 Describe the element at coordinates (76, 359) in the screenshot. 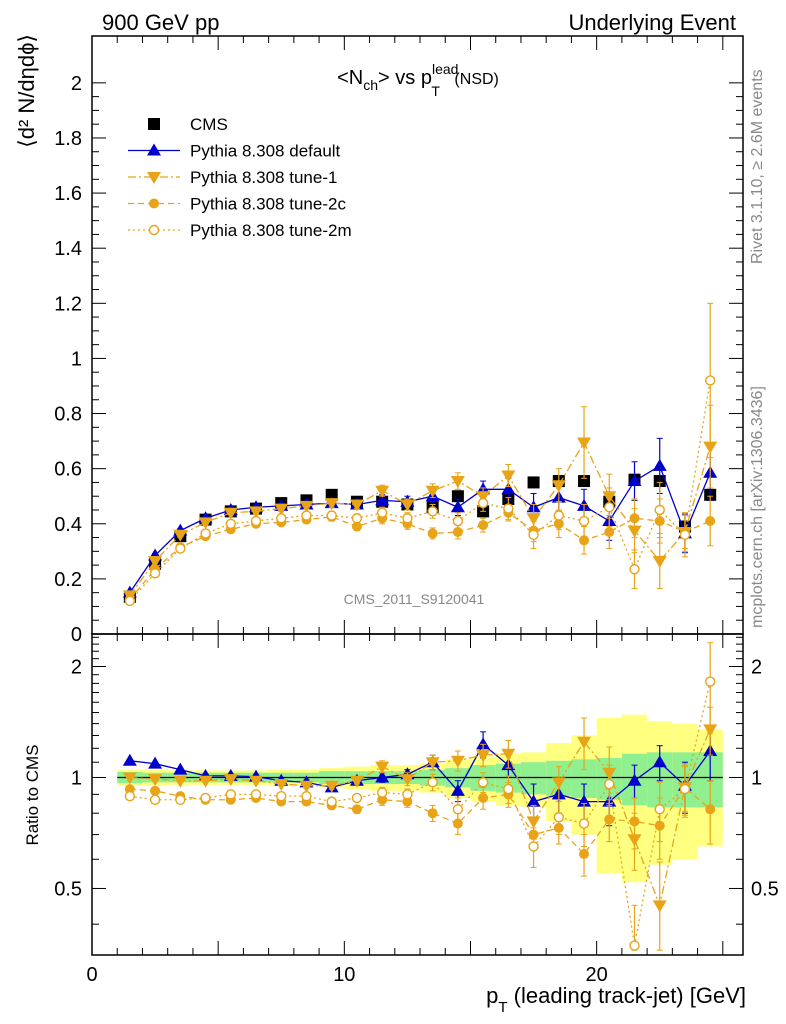

I see `ytick-label: 1` at that location.